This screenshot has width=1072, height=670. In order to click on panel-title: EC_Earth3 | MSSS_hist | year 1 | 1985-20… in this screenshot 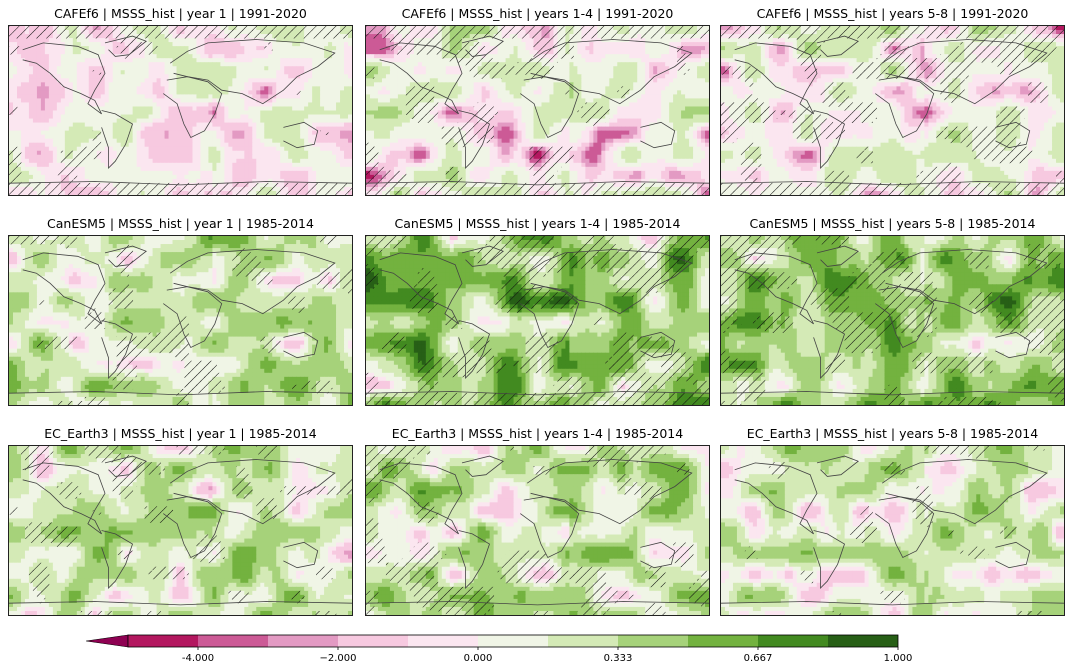, I will do `click(181, 434)`.